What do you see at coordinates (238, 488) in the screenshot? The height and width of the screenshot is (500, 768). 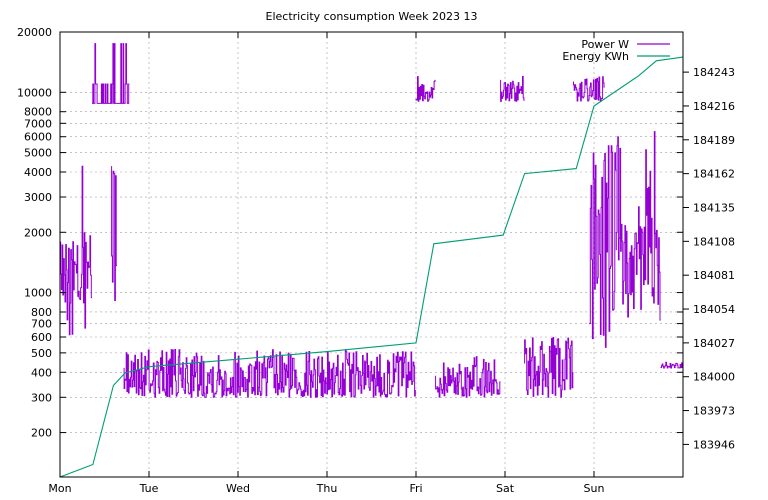 I see `x-tick-label: Wed` at bounding box center [238, 488].